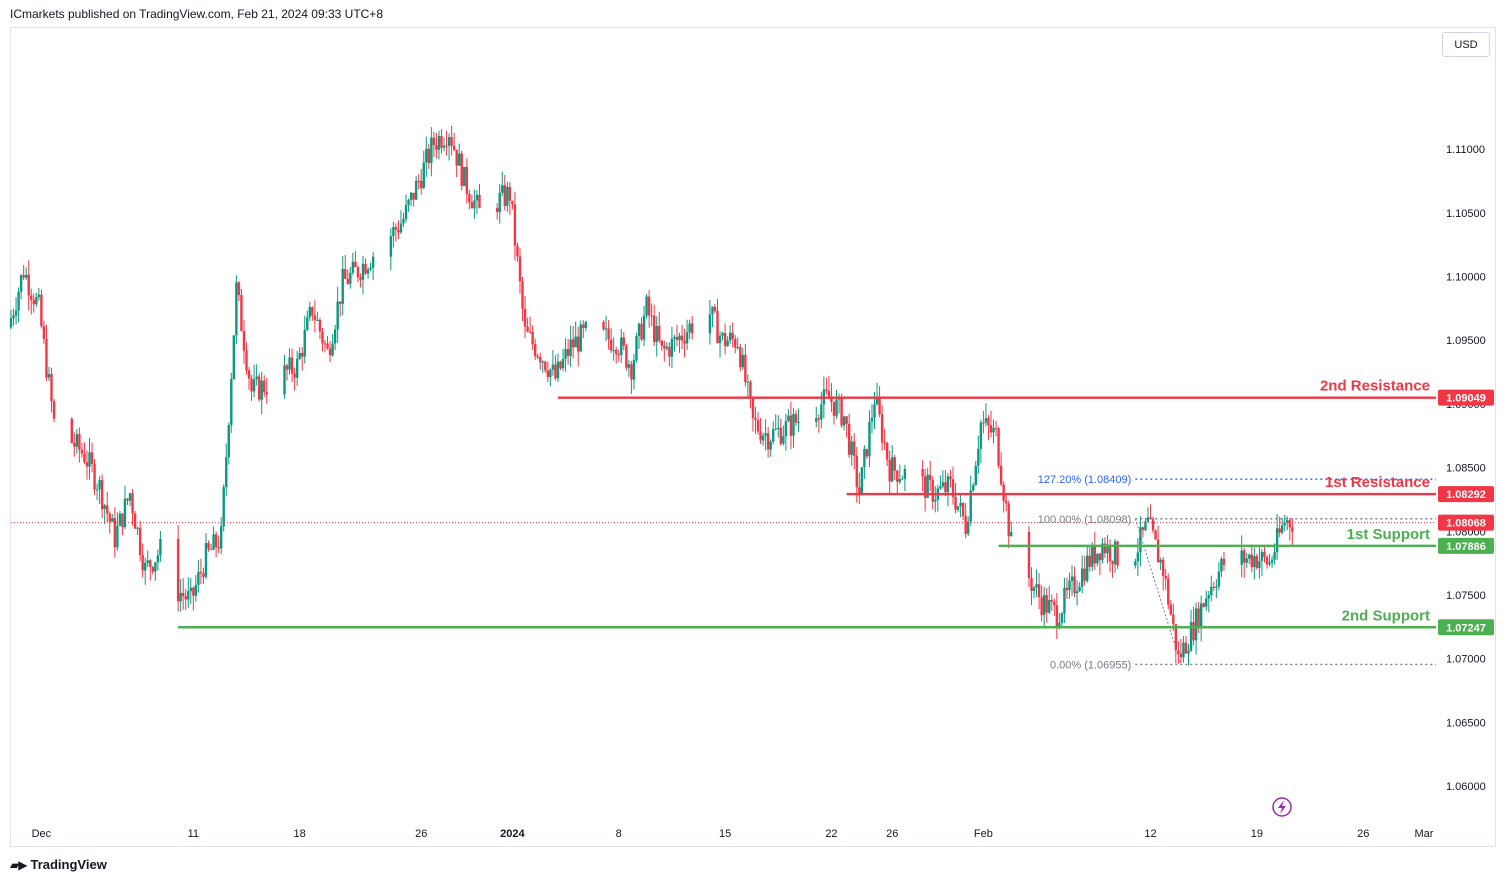 This screenshot has width=1508, height=883. Describe the element at coordinates (983, 834) in the screenshot. I see `x-tick-label: Feb` at that location.